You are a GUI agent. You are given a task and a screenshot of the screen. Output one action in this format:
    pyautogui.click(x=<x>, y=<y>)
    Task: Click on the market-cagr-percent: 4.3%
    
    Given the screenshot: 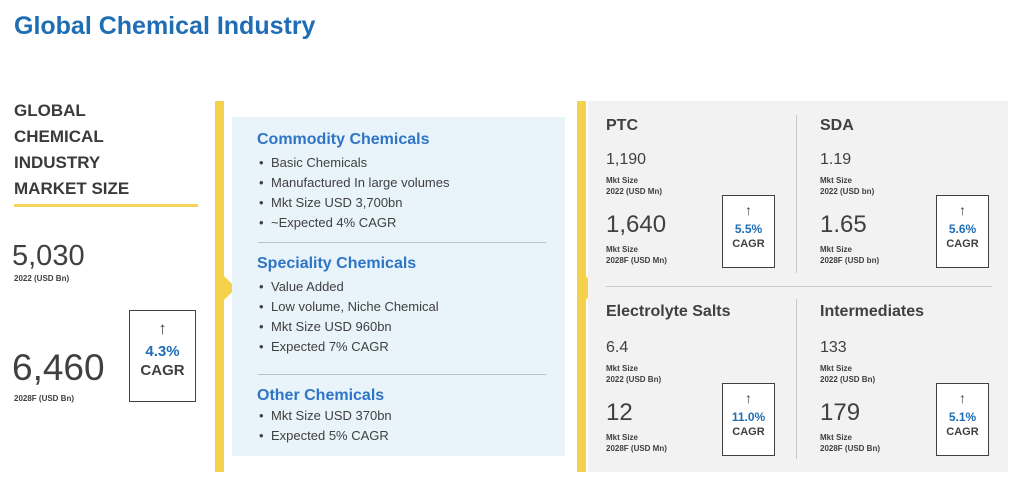 What is the action you would take?
    pyautogui.click(x=162, y=351)
    